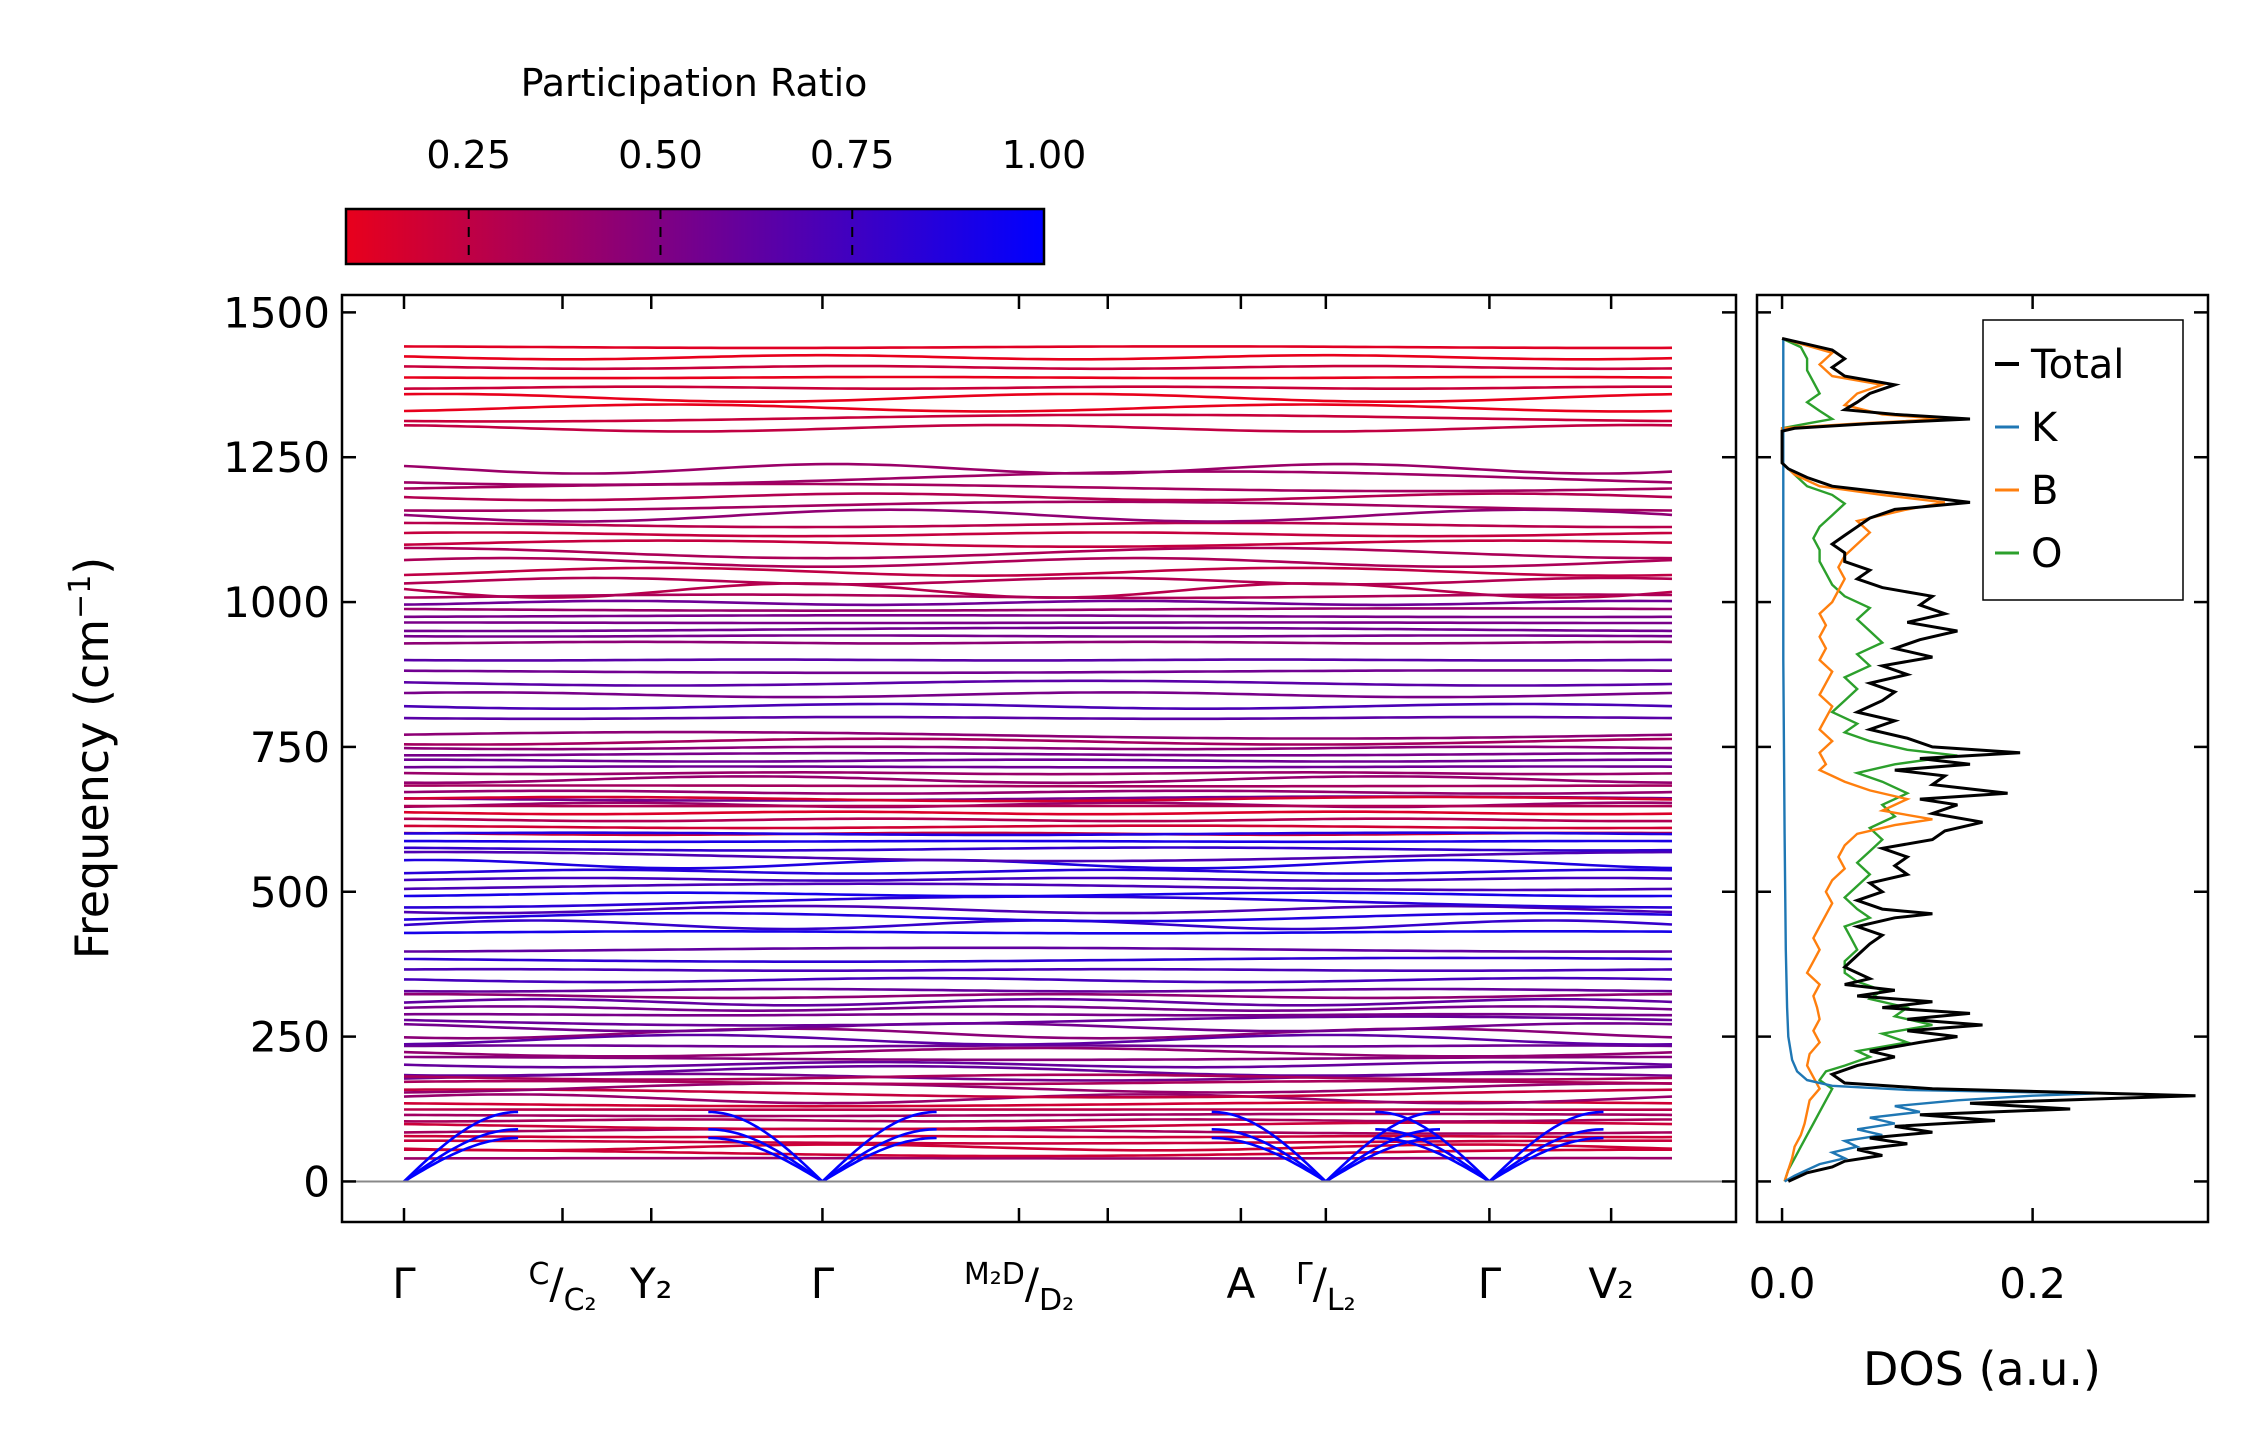 Image resolution: width=2259 pixels, height=1455 pixels. What do you see at coordinates (1863, 759) in the screenshot?
I see `dos-series-b` at bounding box center [1863, 759].